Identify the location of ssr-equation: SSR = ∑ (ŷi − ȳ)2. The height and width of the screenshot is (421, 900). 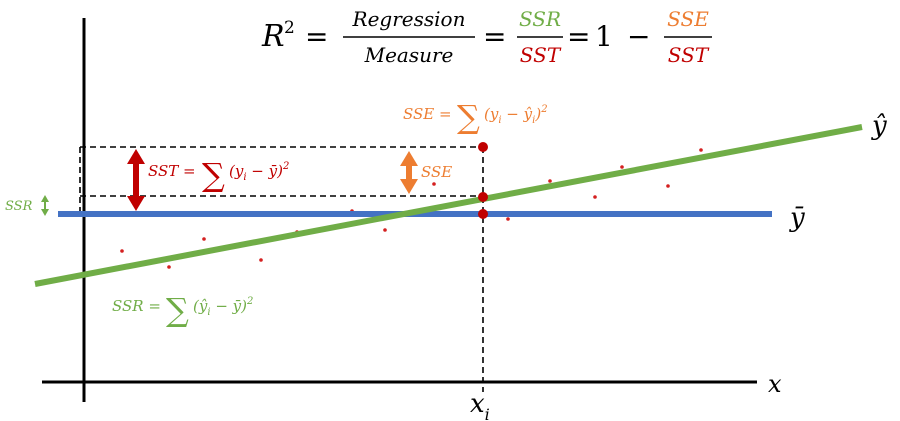
(182, 310).